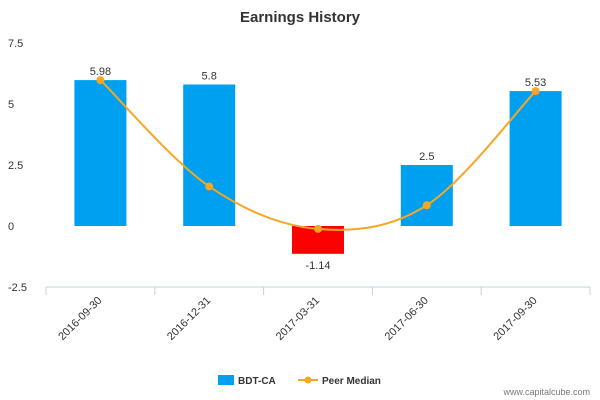  Describe the element at coordinates (300, 17) in the screenshot. I see `chart-title: Earnings History` at that location.